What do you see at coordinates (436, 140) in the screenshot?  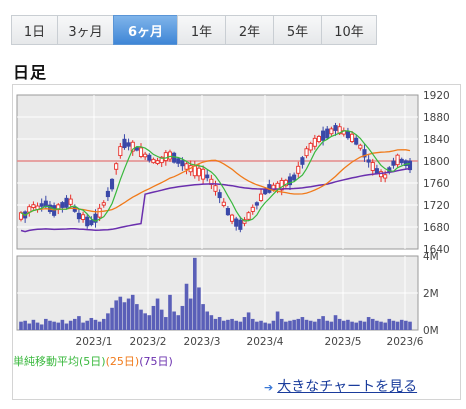 I see `price-tick-label: 1840` at bounding box center [436, 140].